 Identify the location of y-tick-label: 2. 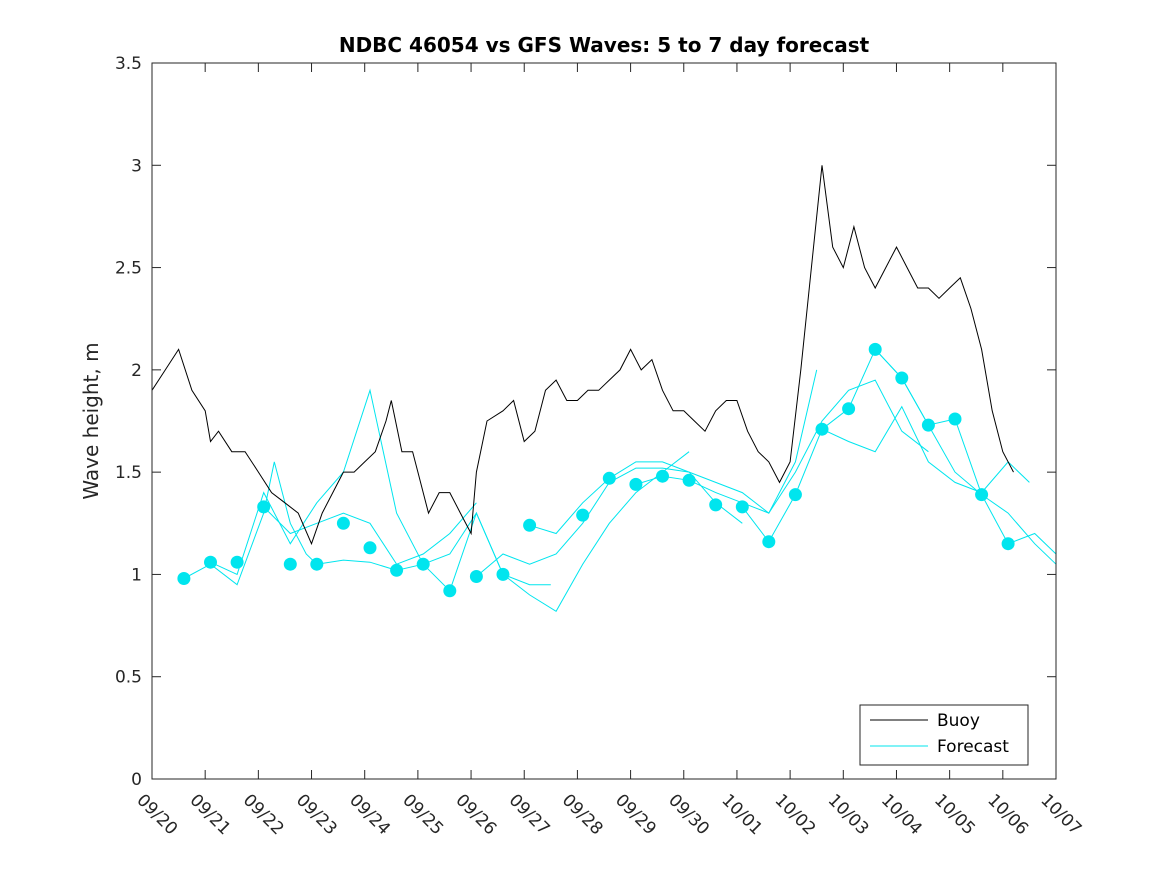
(136, 371).